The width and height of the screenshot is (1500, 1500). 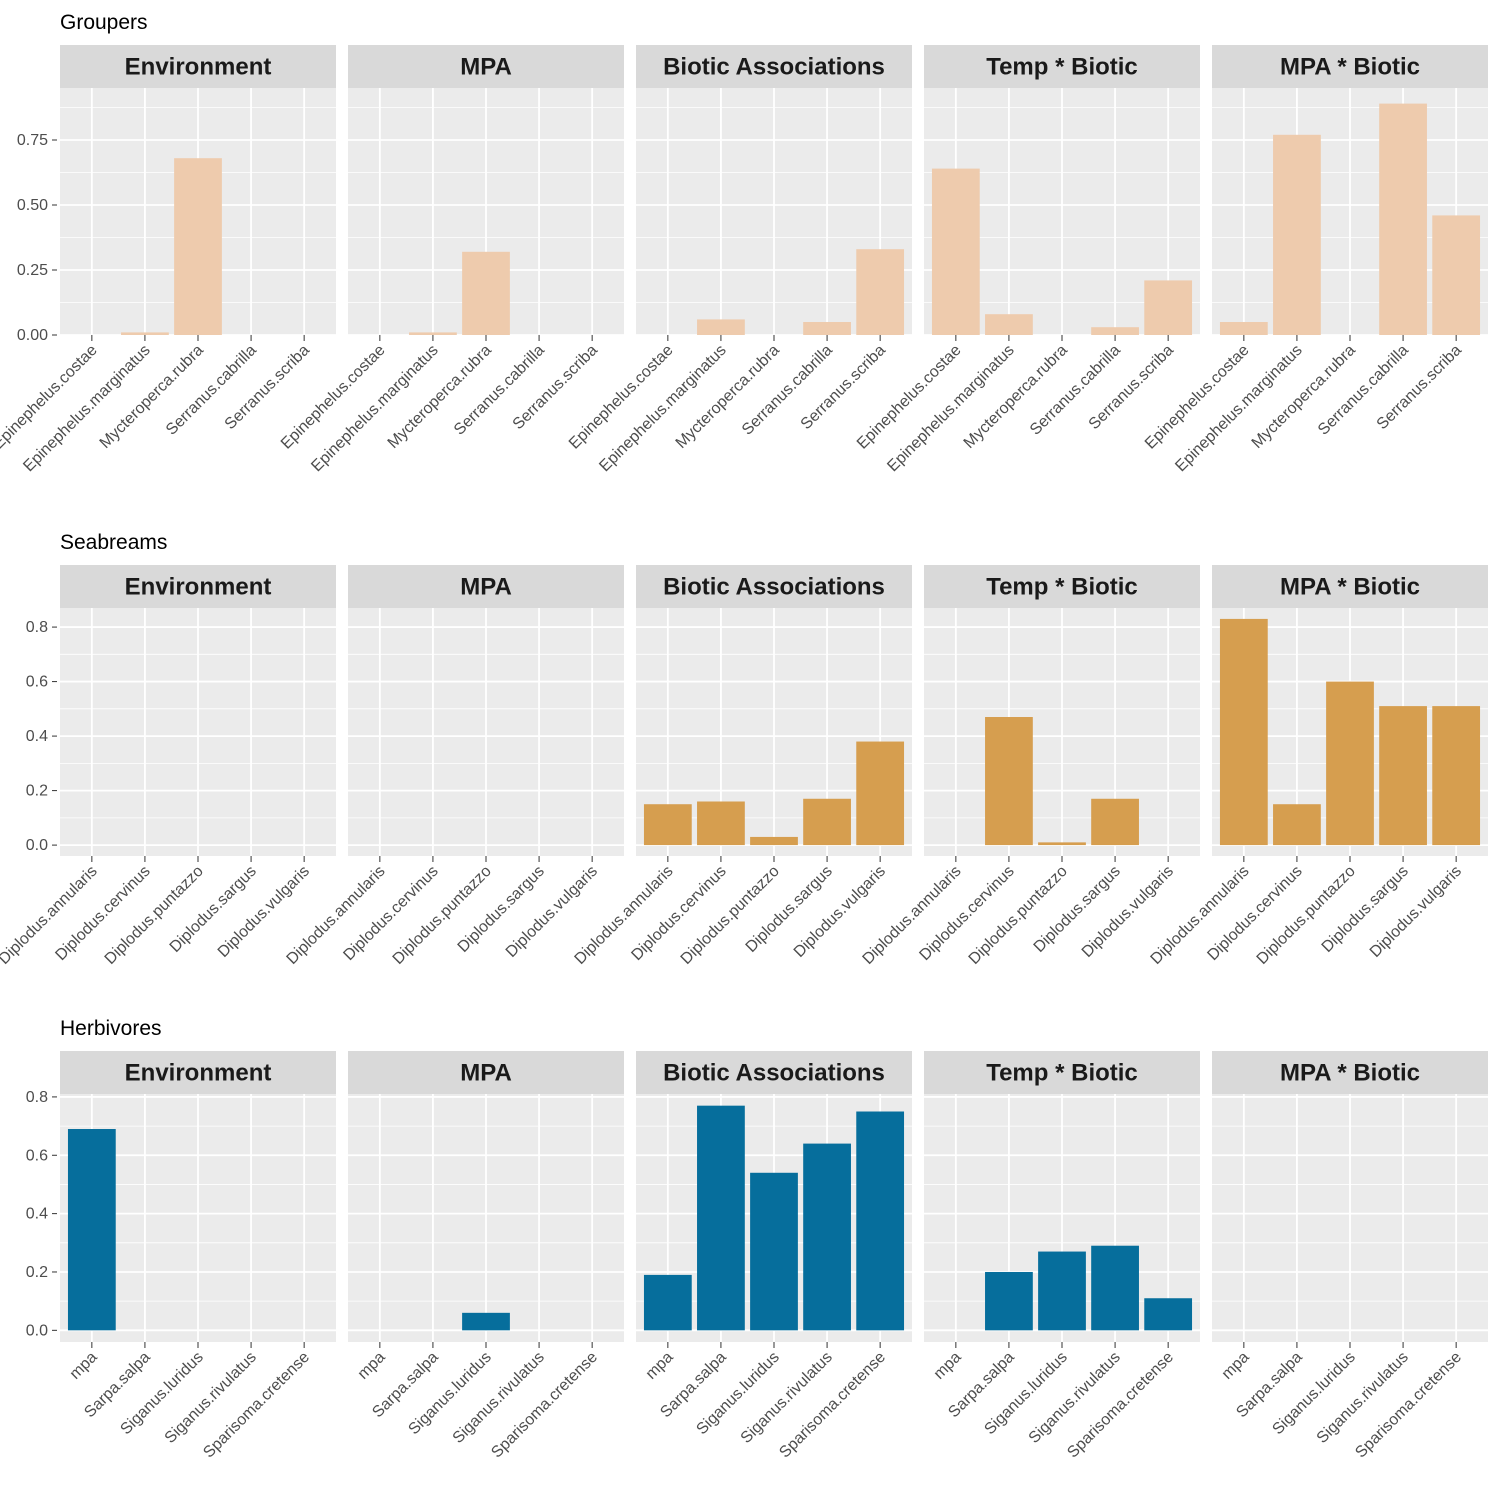 I want to click on y-tick-label: 0.75, so click(x=32, y=140).